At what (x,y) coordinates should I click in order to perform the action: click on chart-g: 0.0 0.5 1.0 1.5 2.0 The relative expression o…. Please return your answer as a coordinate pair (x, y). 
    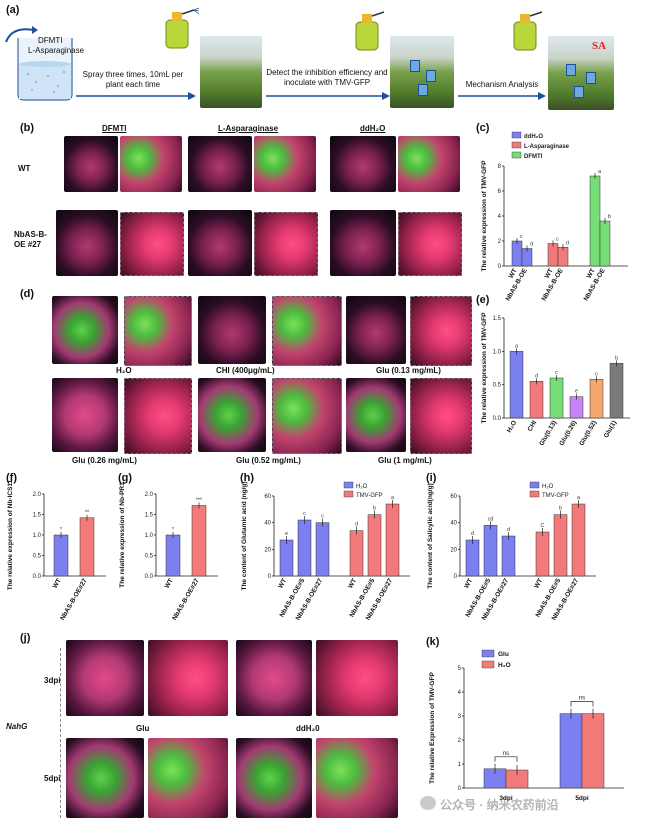
    Looking at the image, I should click on (168, 551).